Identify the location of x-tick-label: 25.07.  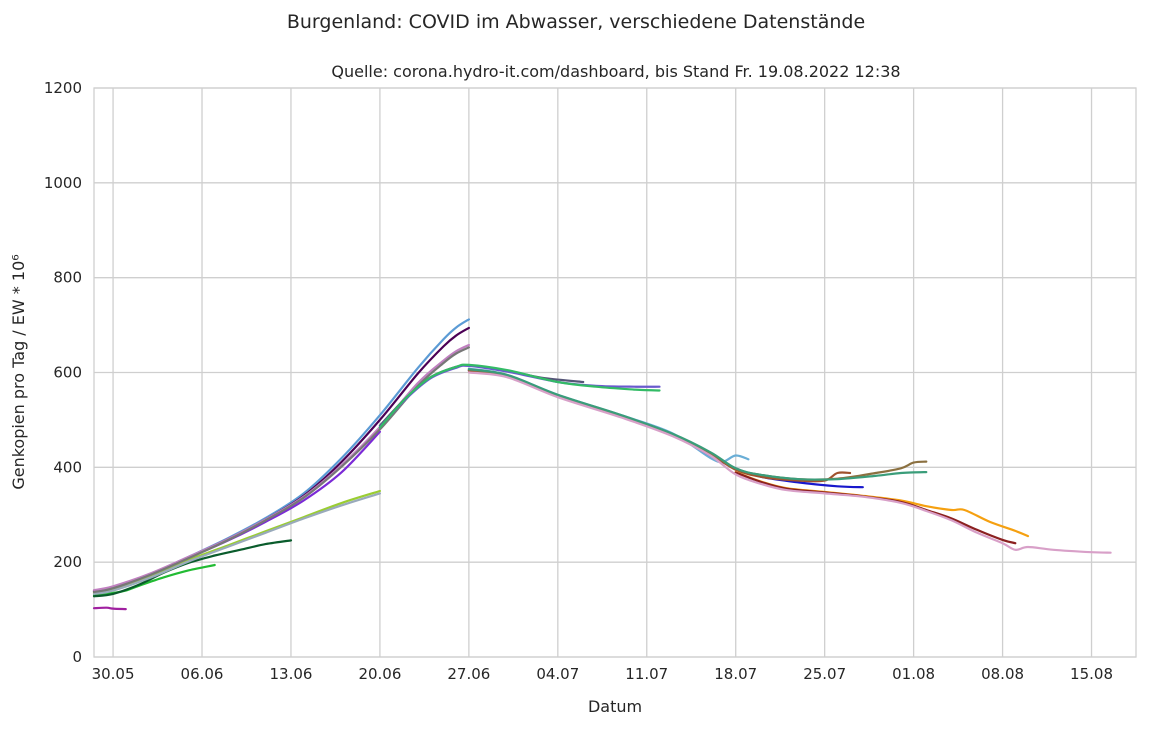
(824, 674).